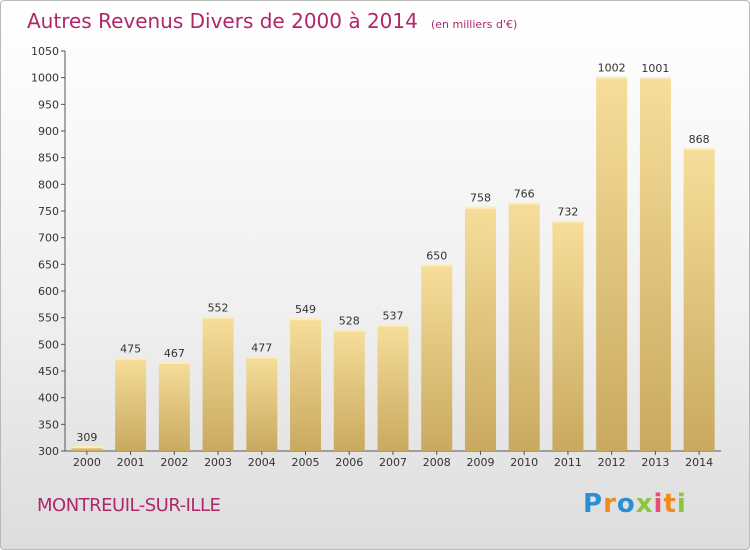 The height and width of the screenshot is (550, 750). I want to click on bar-value-label: 1002, so click(612, 68).